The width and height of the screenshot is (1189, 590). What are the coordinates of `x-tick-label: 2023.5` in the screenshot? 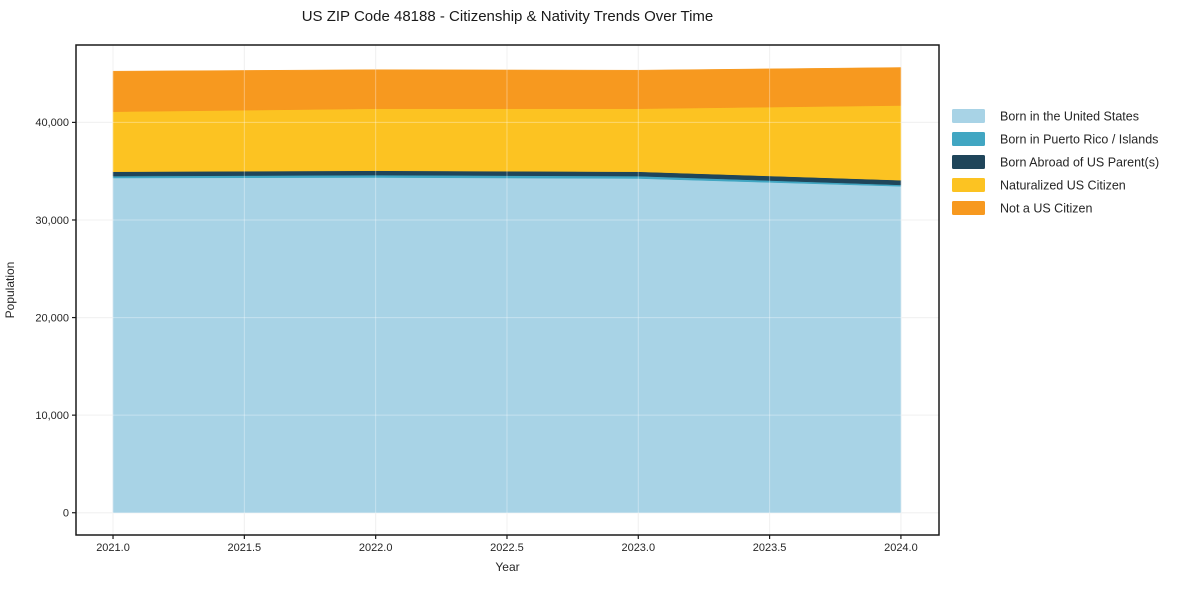 It's located at (770, 548).